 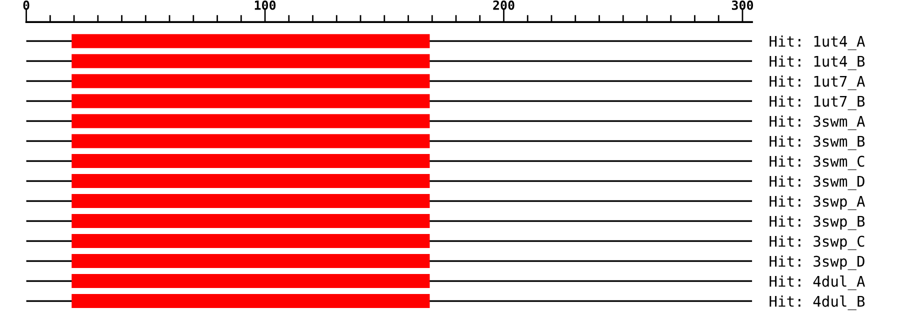 What do you see at coordinates (817, 263) in the screenshot?
I see `y-tick-label: Hit: 3swp_D` at bounding box center [817, 263].